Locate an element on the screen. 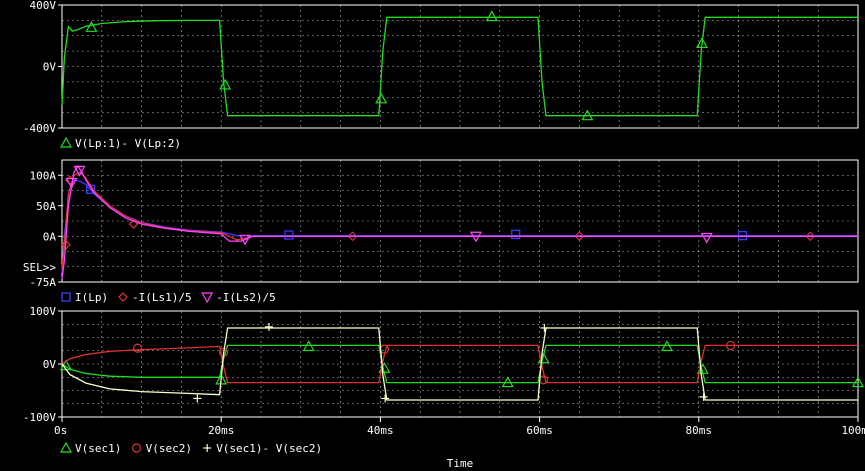  x-tick-label: 80ms is located at coordinates (699, 430).